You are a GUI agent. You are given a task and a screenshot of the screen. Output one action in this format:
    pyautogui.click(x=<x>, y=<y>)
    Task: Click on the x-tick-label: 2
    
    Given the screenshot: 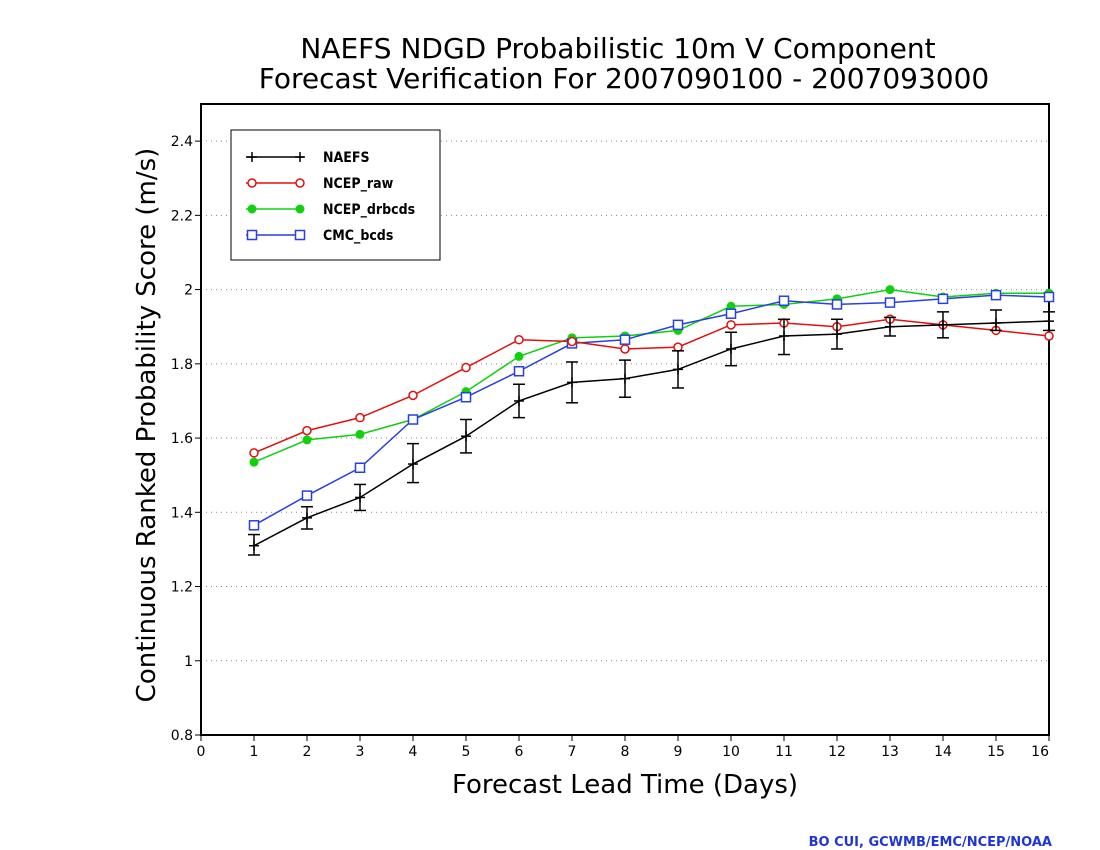 What is the action you would take?
    pyautogui.click(x=307, y=752)
    